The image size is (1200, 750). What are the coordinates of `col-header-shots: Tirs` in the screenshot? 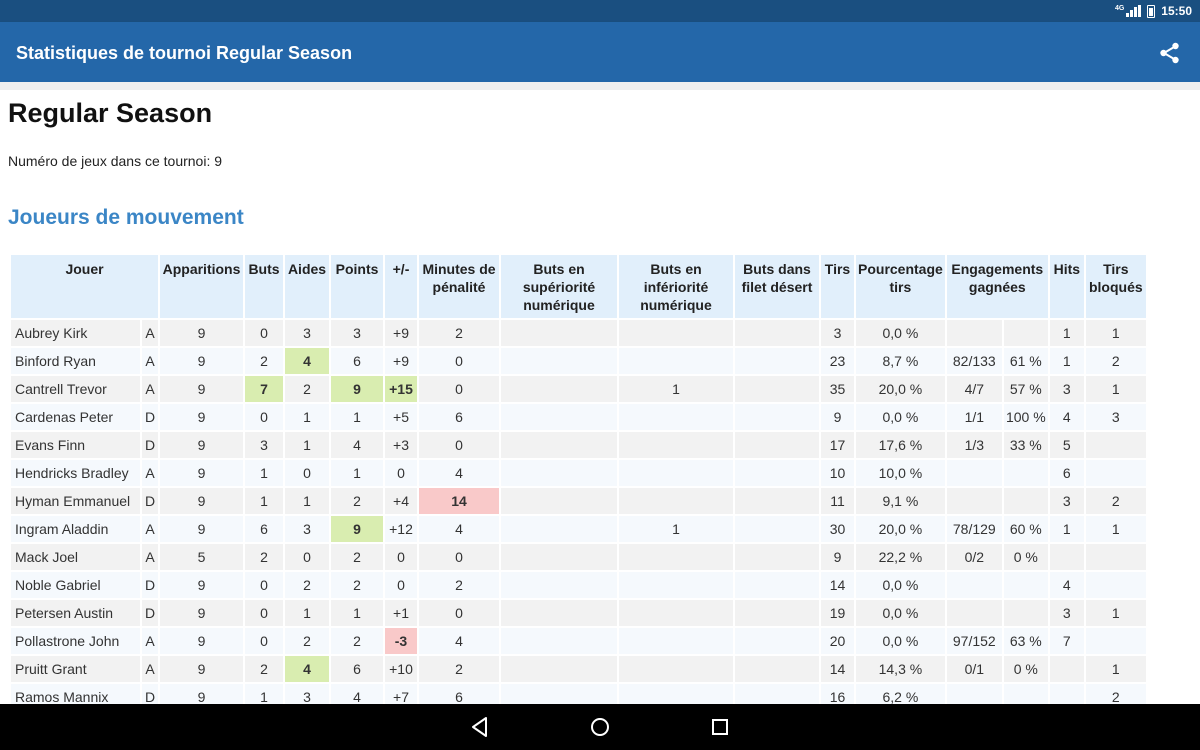 It's located at (837, 286).